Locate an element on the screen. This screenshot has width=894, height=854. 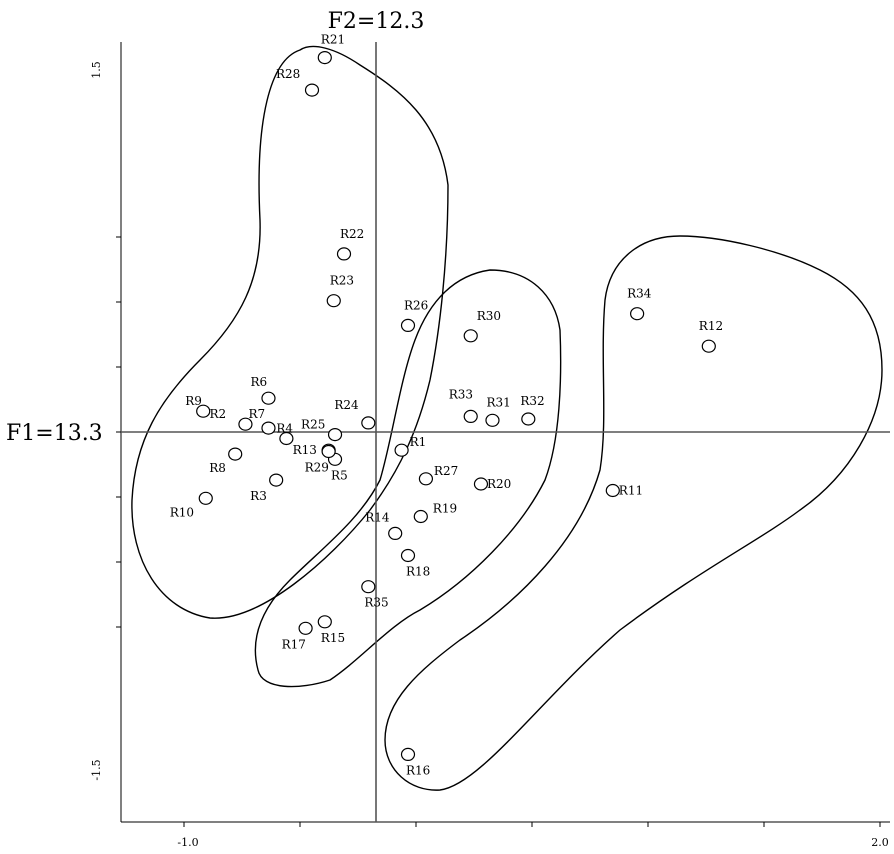
point-label: R11 is located at coordinates (631, 491).